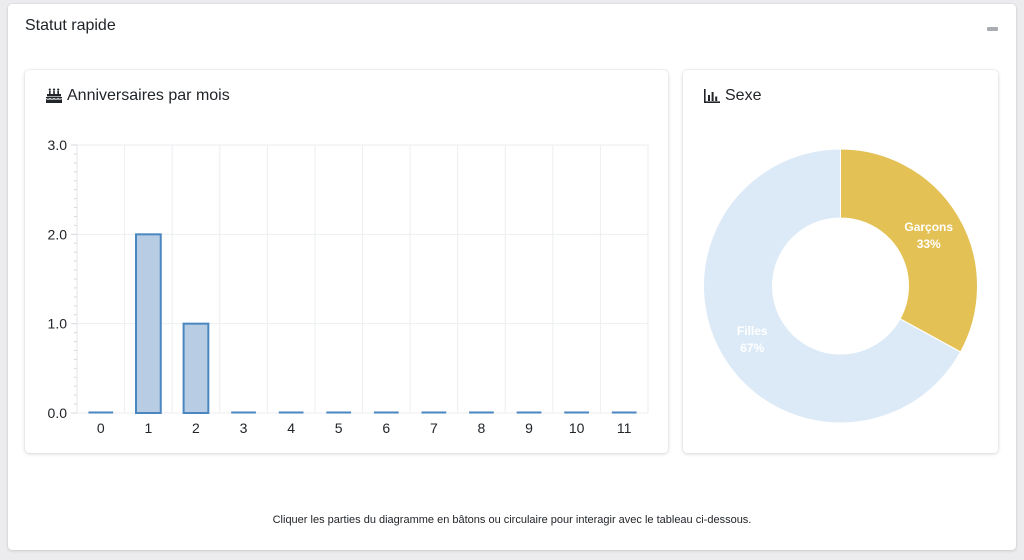  What do you see at coordinates (54, 96) in the screenshot?
I see `birthday-cake-icon` at bounding box center [54, 96].